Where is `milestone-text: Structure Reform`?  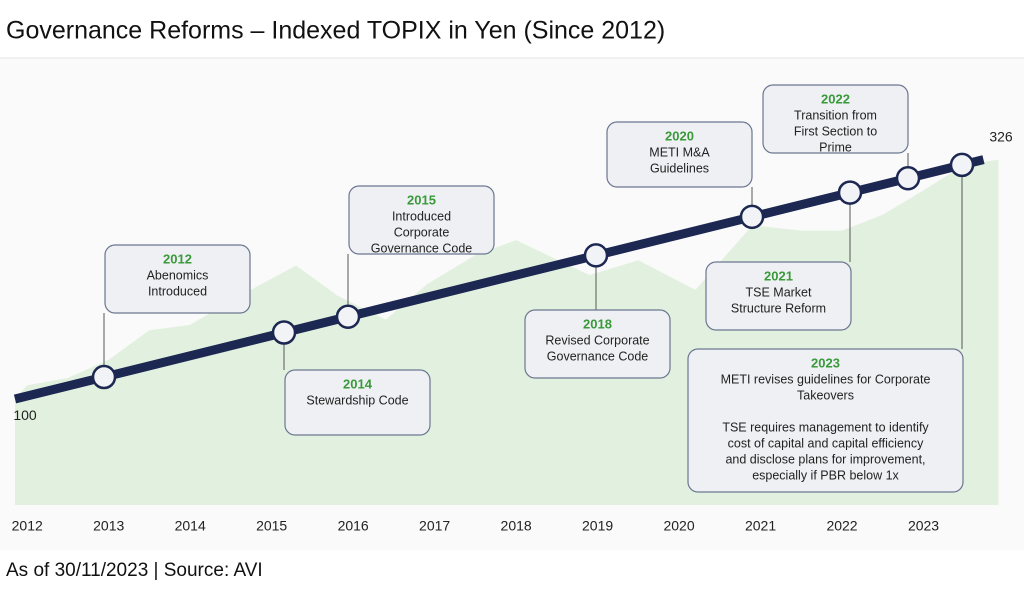 milestone-text: Structure Reform is located at coordinates (778, 308).